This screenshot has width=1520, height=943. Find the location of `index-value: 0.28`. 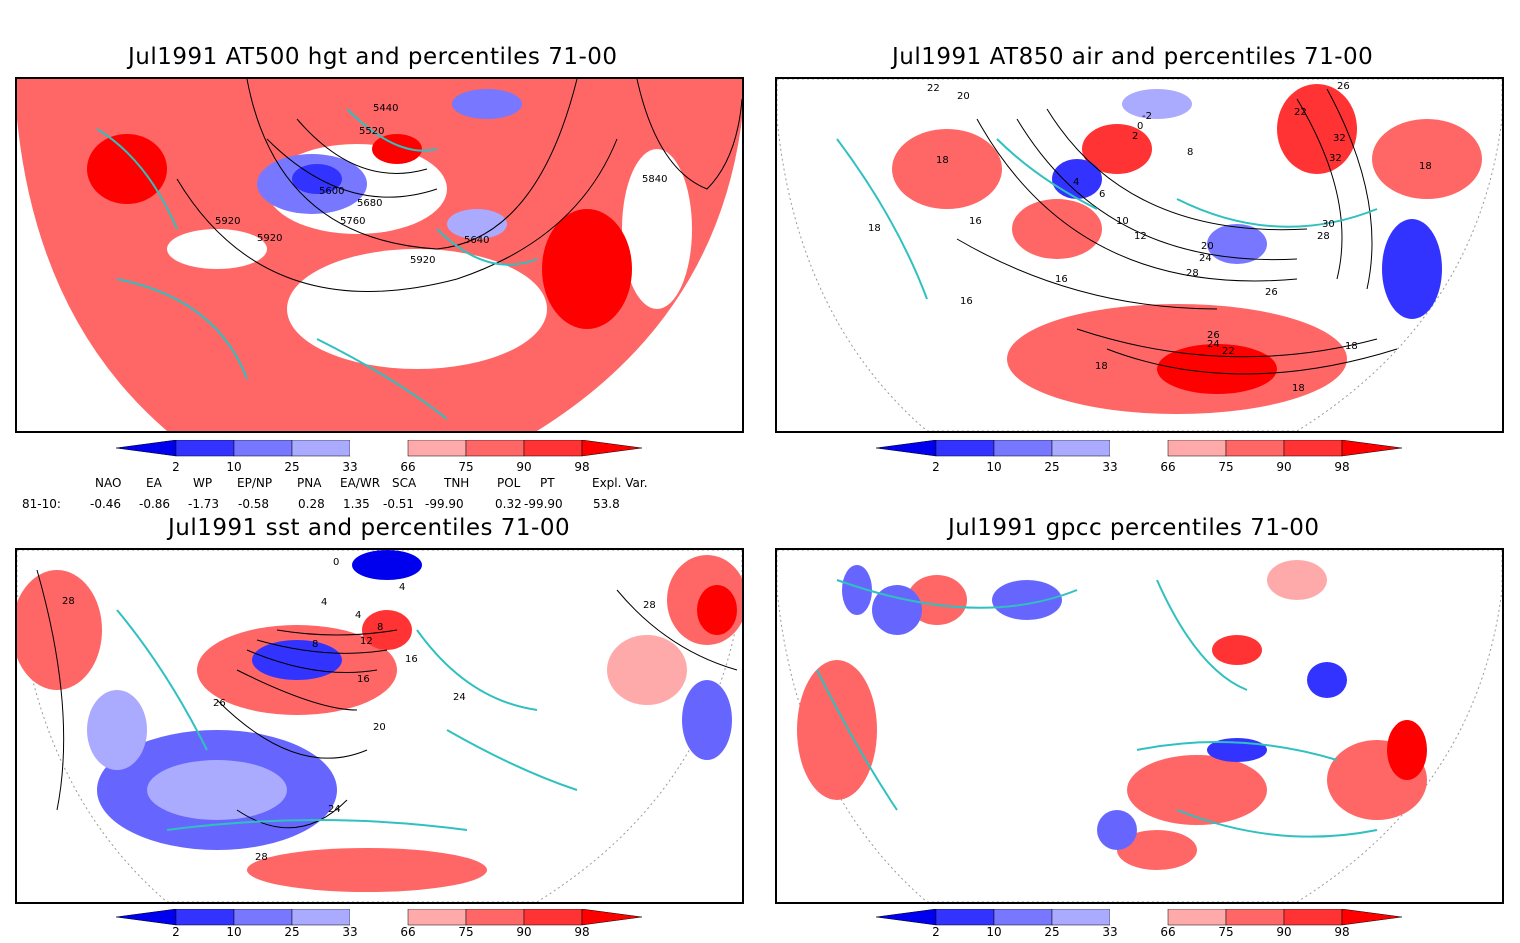

index-value: 0.28 is located at coordinates (311, 504).